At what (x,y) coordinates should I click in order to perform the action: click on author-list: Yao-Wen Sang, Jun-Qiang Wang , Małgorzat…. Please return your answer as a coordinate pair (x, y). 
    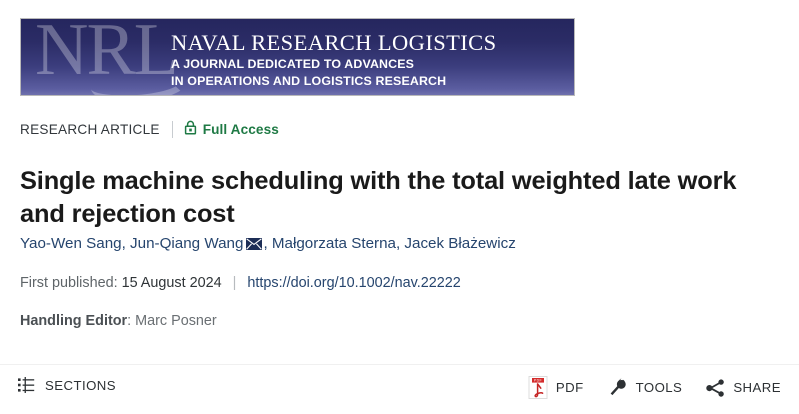
    Looking at the image, I should click on (268, 245).